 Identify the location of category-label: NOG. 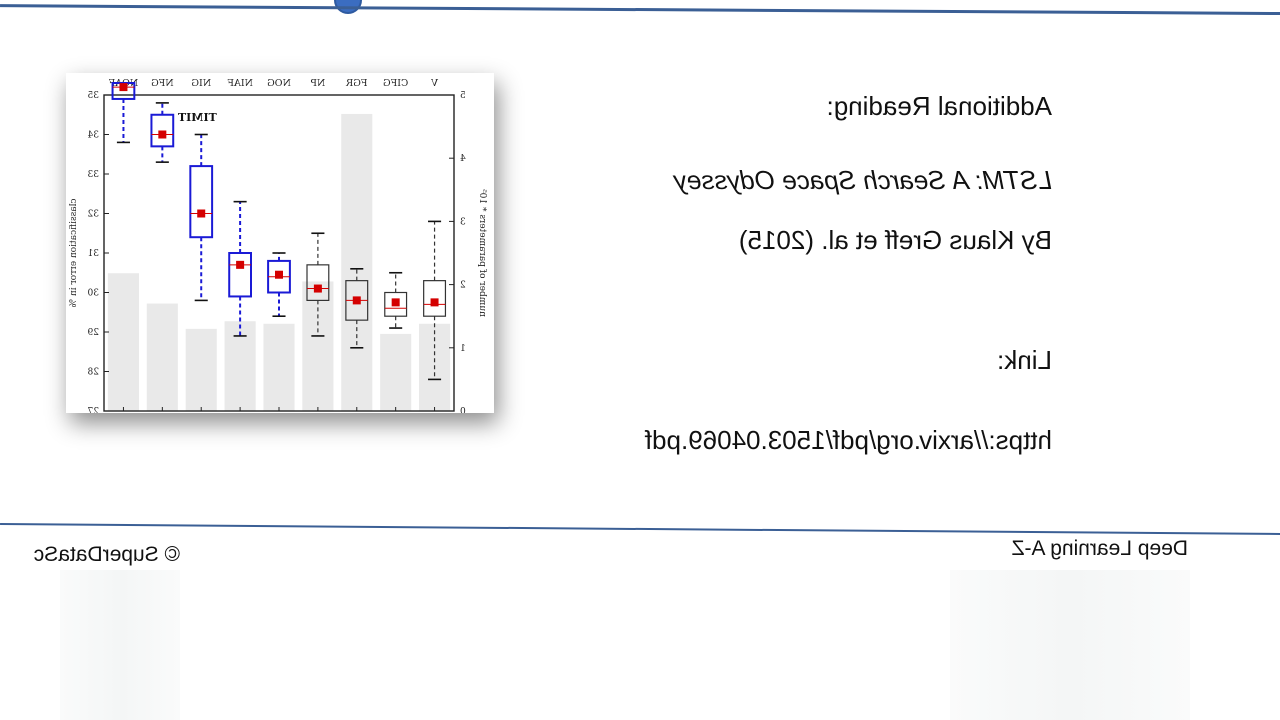
(279, 83).